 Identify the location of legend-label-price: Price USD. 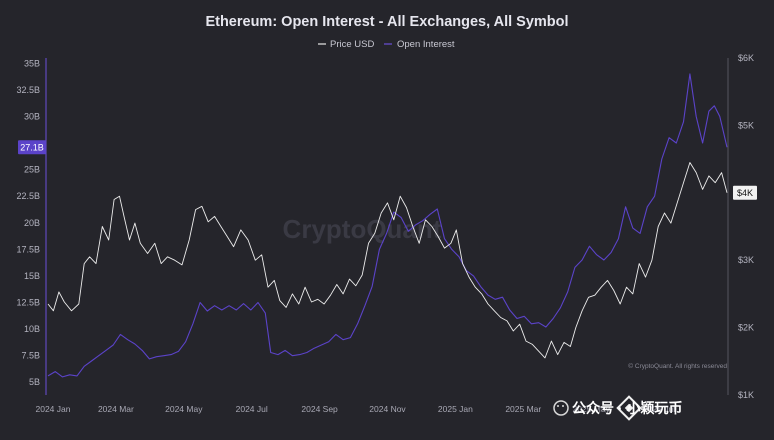
(352, 44).